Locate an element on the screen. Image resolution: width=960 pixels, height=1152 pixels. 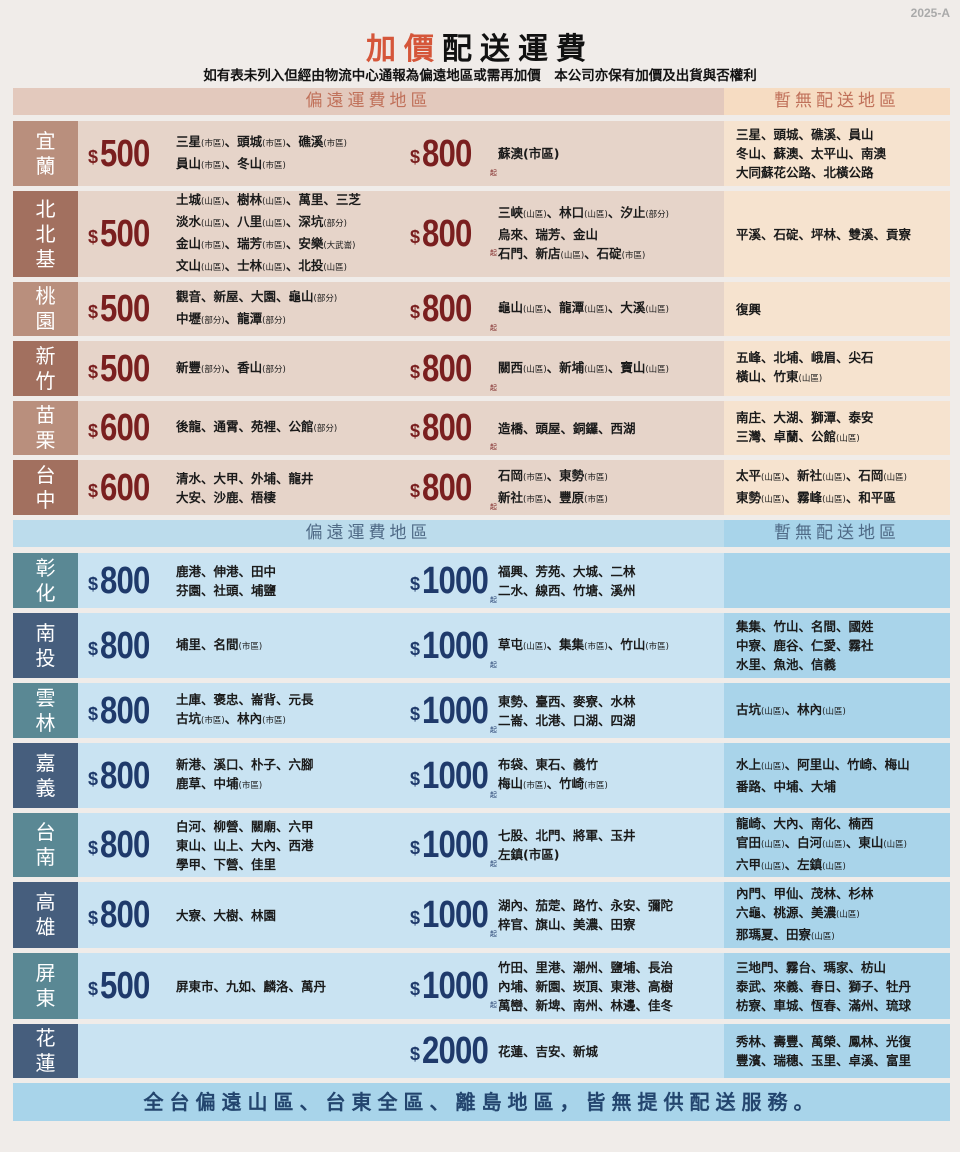
region-name: 南投 is located at coordinates (45, 645).